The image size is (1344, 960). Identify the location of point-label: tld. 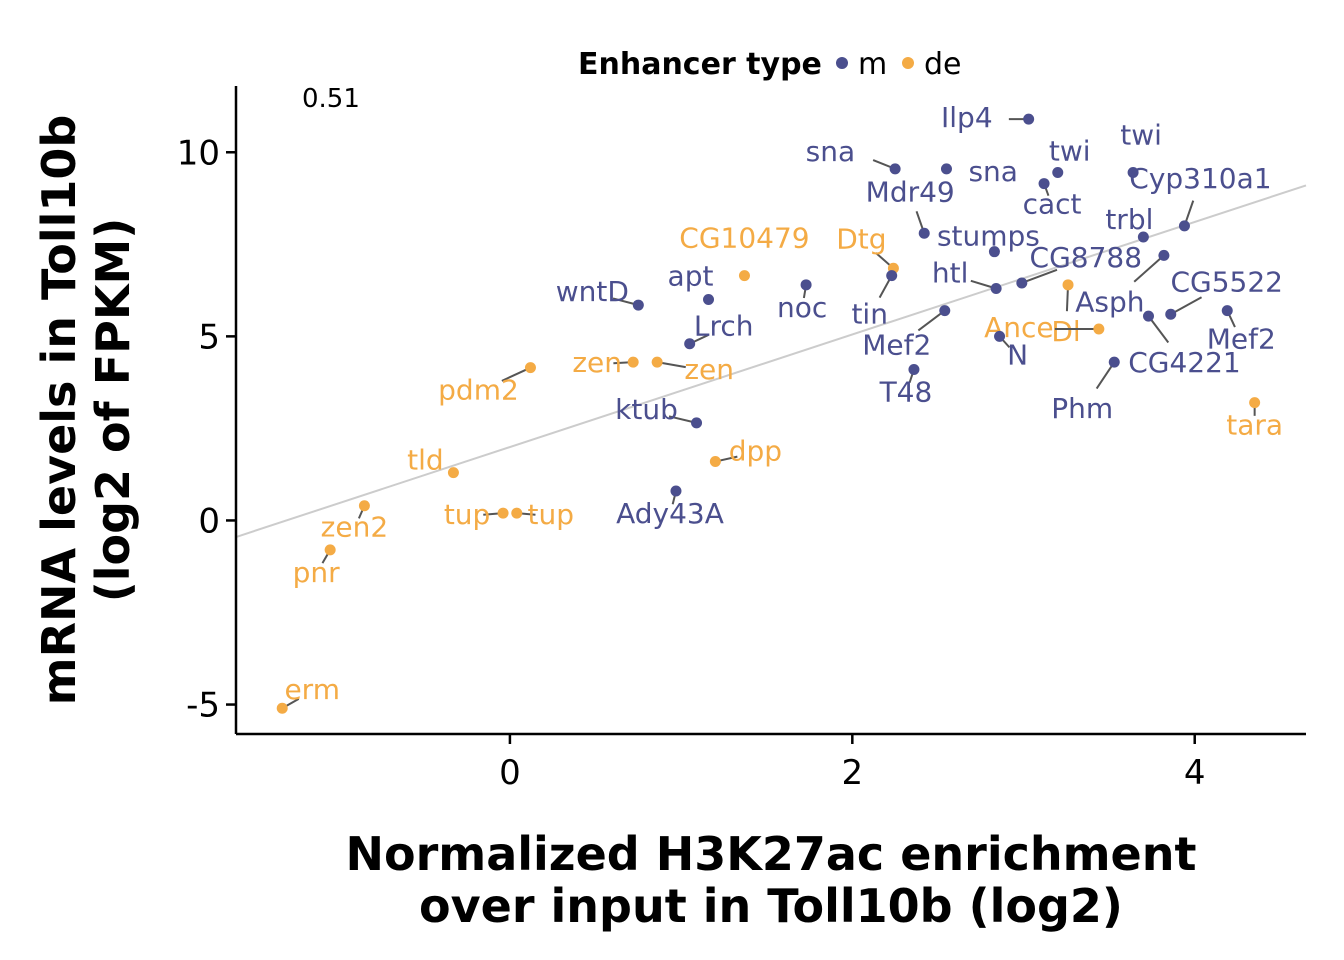
(425, 460).